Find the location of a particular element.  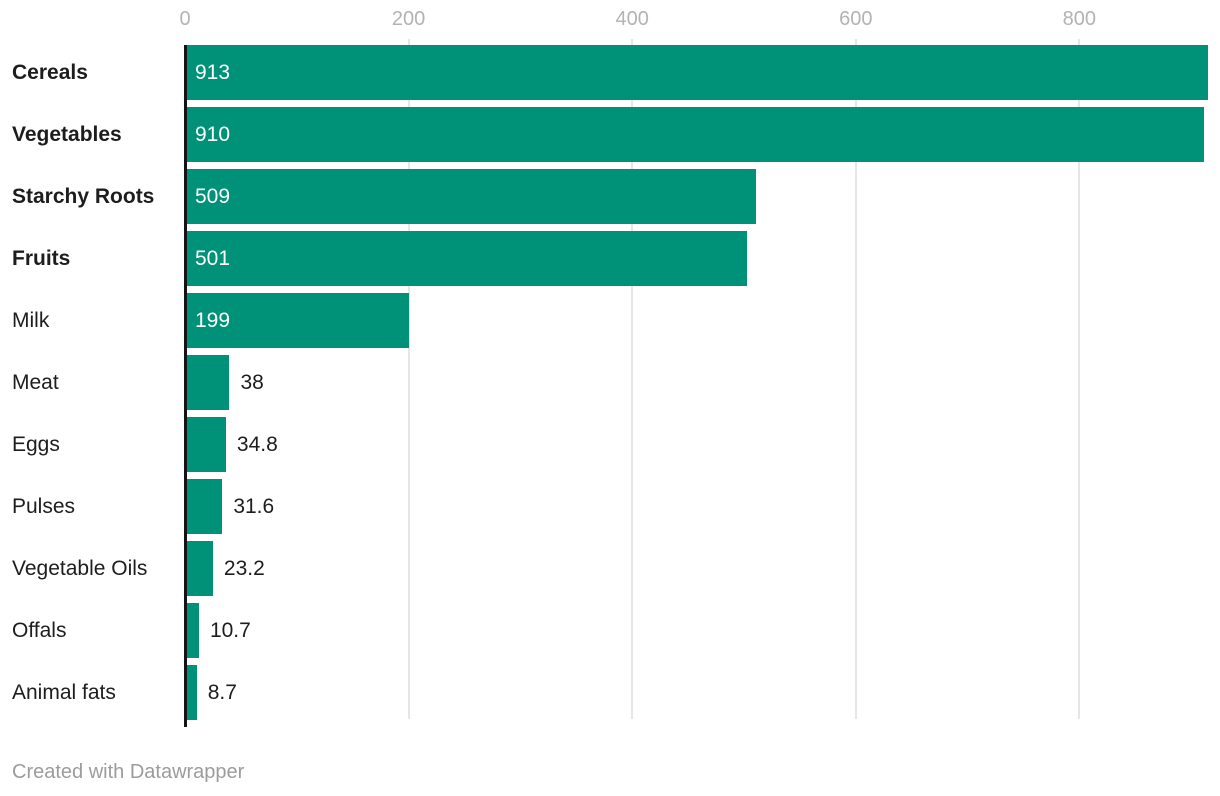

value-label: 8.7 is located at coordinates (222, 692).